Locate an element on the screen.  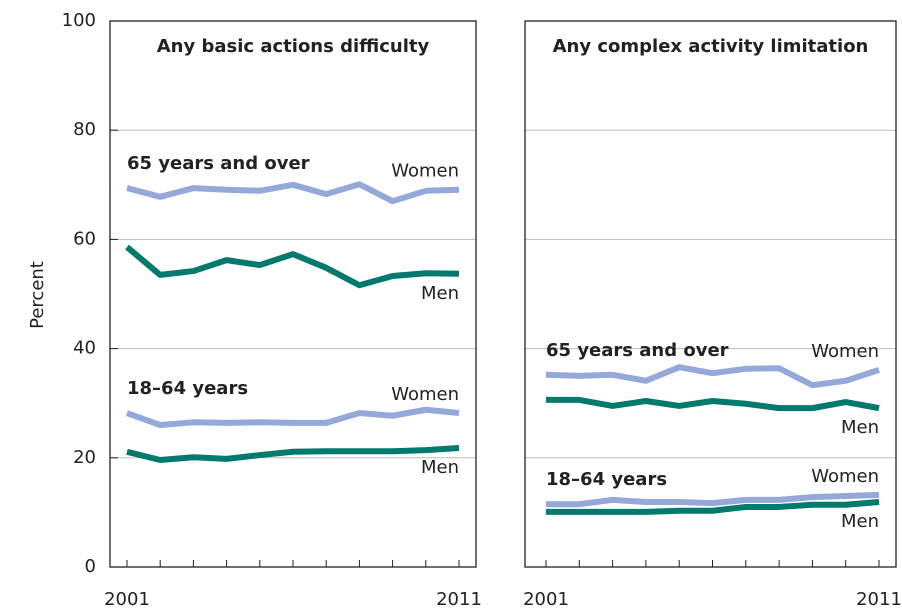
y-tick-label: 40 is located at coordinates (84, 348).